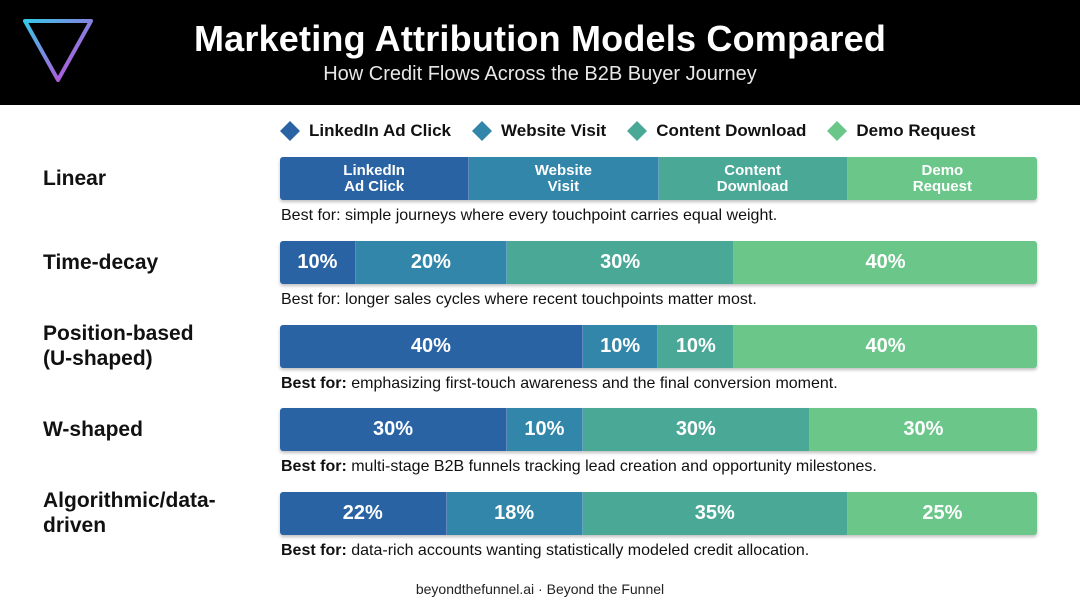 The width and height of the screenshot is (1080, 603). I want to click on legend-item: Website Visit, so click(539, 131).